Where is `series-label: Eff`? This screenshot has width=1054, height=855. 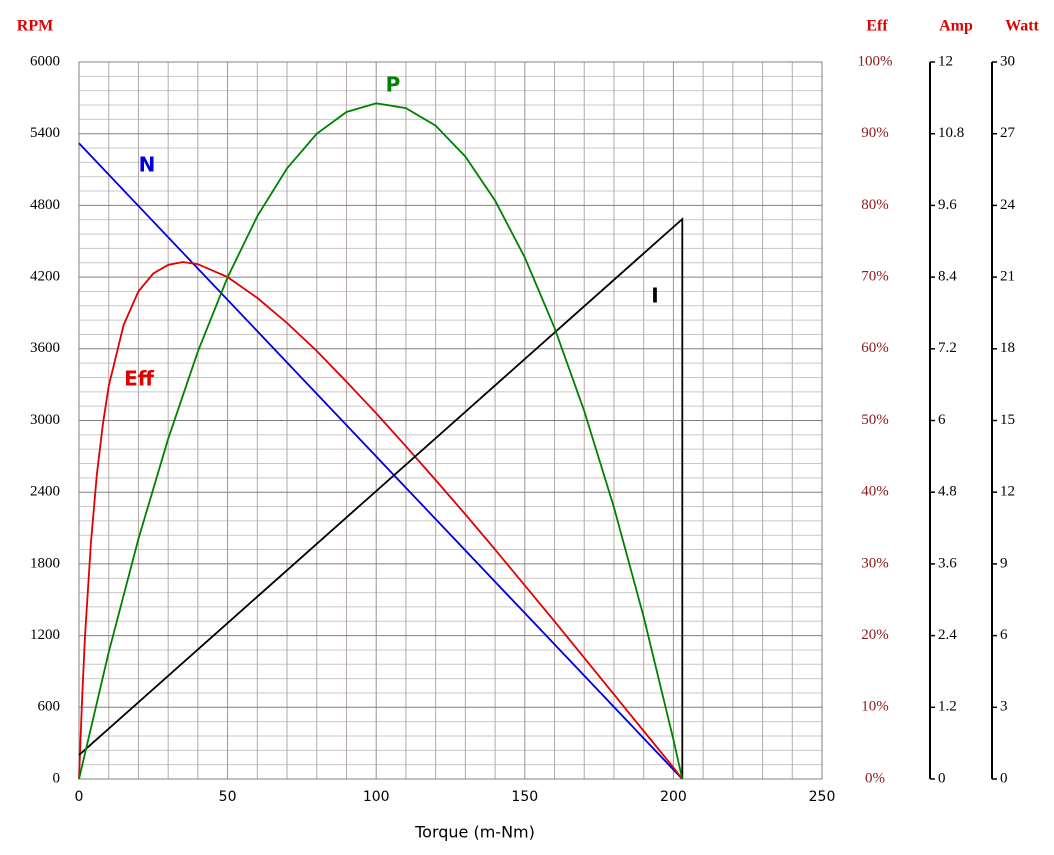 series-label: Eff is located at coordinates (139, 379).